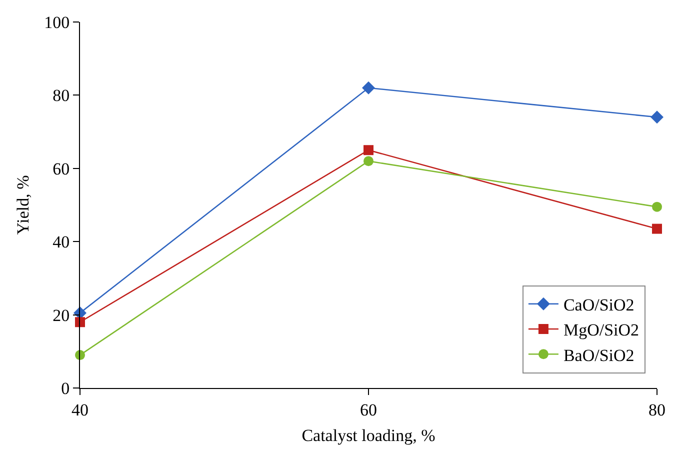 This screenshot has height=458, width=678. I want to click on x-tick-label: 80, so click(657, 410).